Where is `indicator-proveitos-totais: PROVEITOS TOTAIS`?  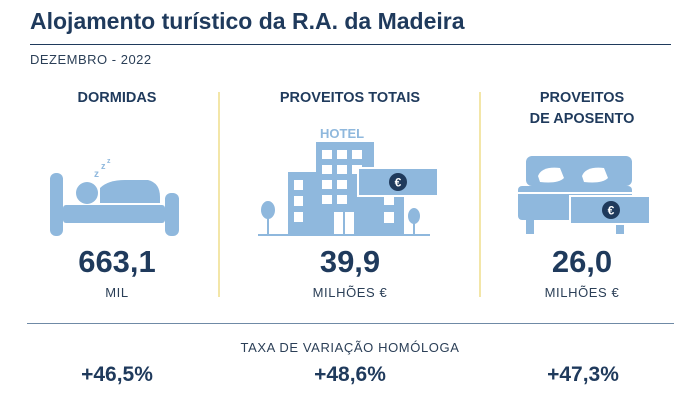 indicator-proveitos-totais: PROVEITOS TOTAIS is located at coordinates (350, 98).